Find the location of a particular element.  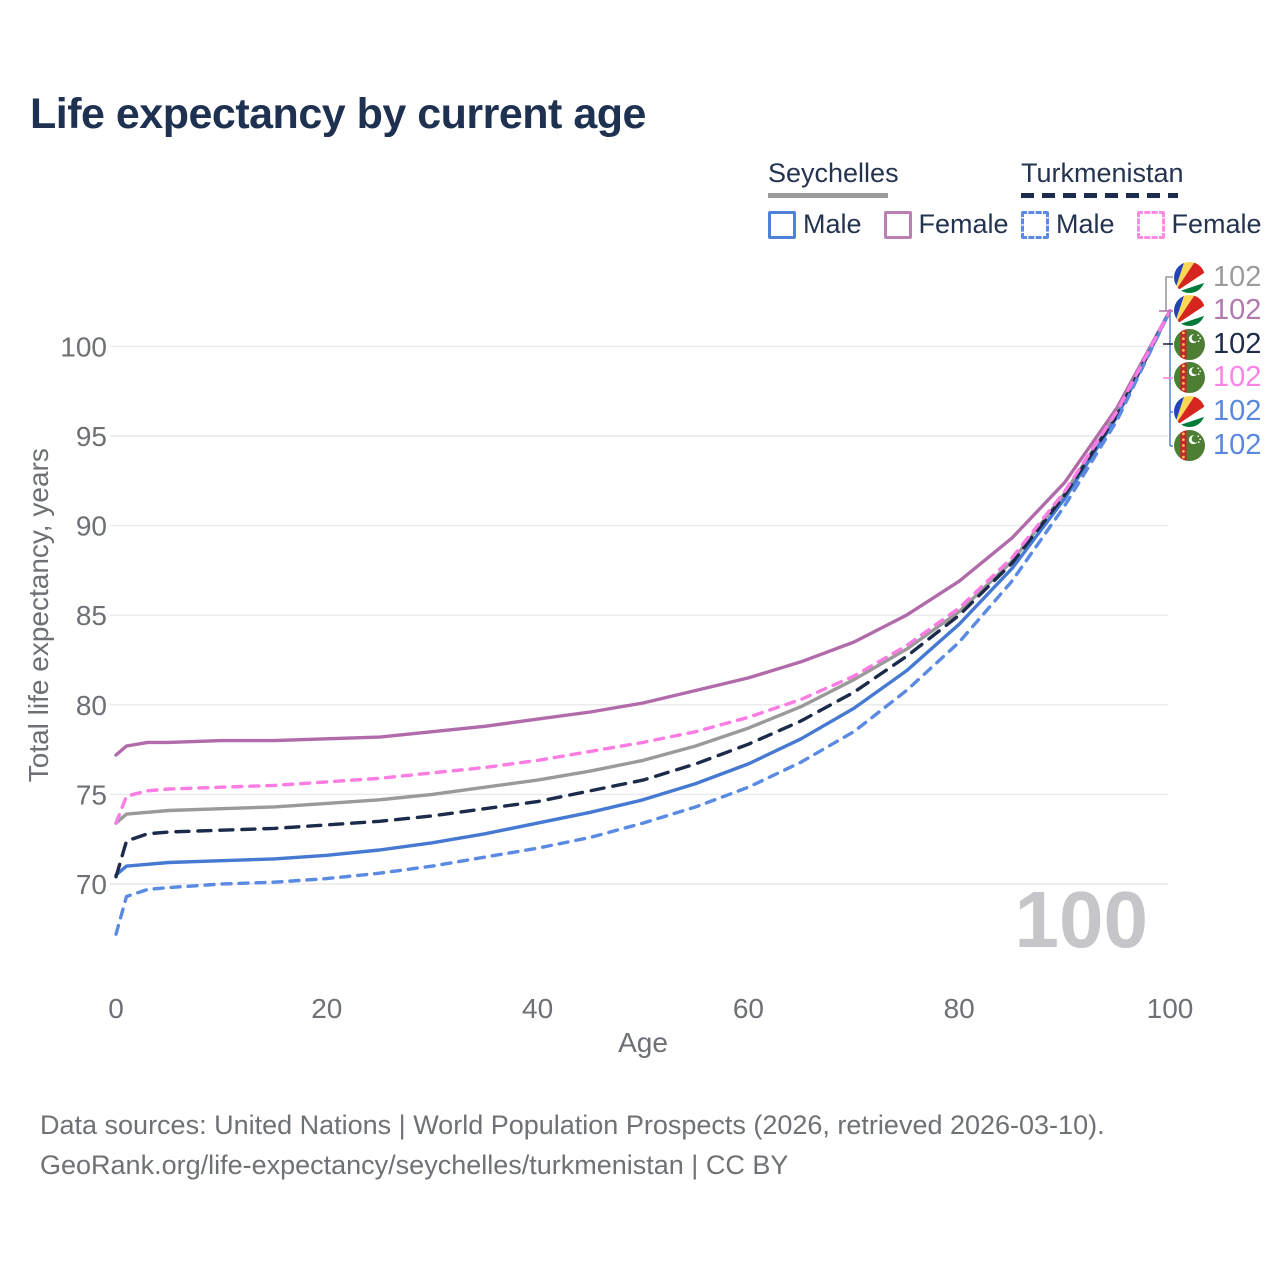

y-axis-title: Total life expectancy, years is located at coordinates (38, 615).